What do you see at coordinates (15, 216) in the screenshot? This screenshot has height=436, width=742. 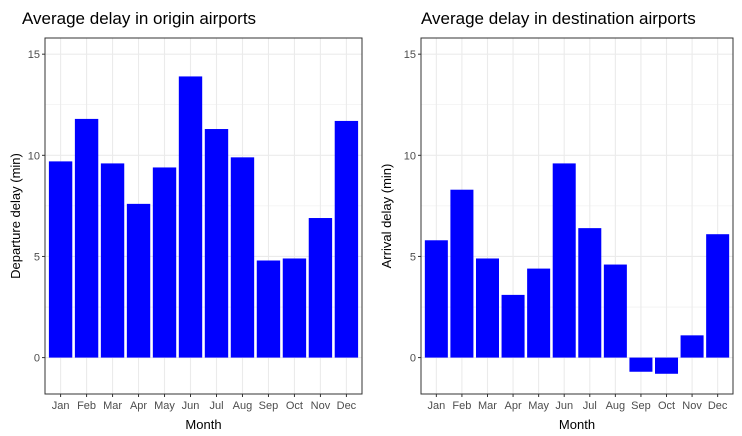 I see `departure-y-axis-title: Departure delay (min)` at bounding box center [15, 216].